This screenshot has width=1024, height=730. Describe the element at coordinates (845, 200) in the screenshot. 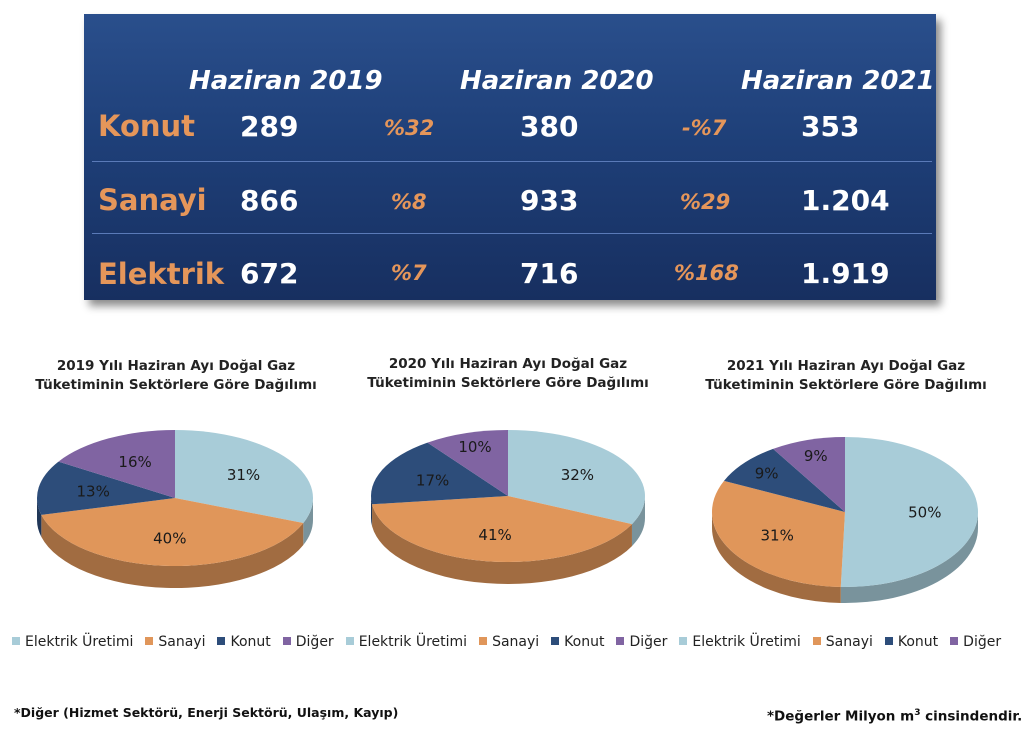

I see `value-sanayi-2021: 1.204` at that location.